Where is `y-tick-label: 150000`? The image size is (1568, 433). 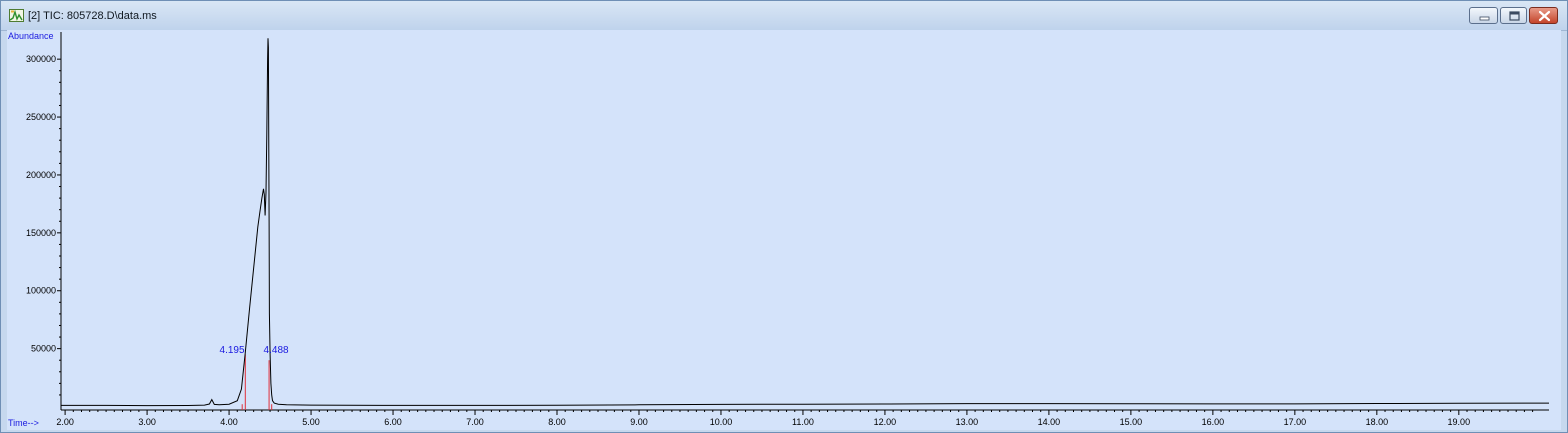 y-tick-label: 150000 is located at coordinates (41, 233).